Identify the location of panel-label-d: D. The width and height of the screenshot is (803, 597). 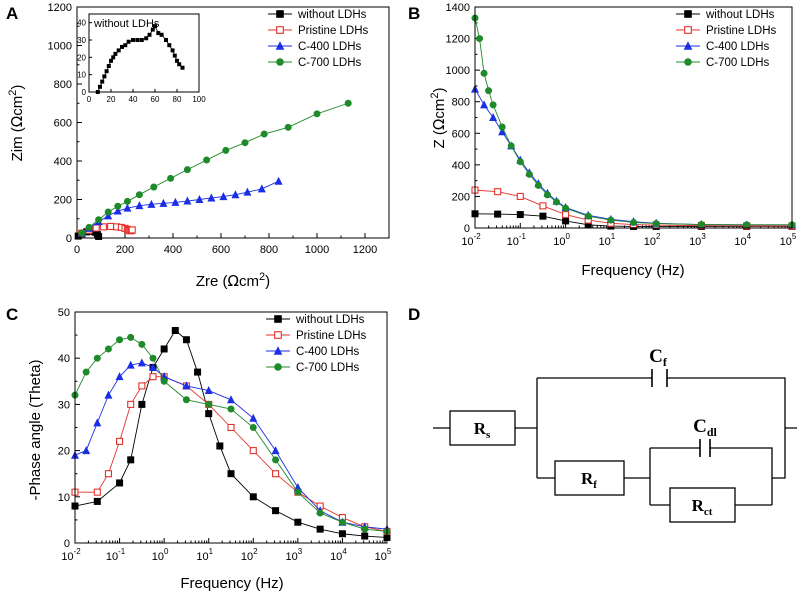
(414, 314).